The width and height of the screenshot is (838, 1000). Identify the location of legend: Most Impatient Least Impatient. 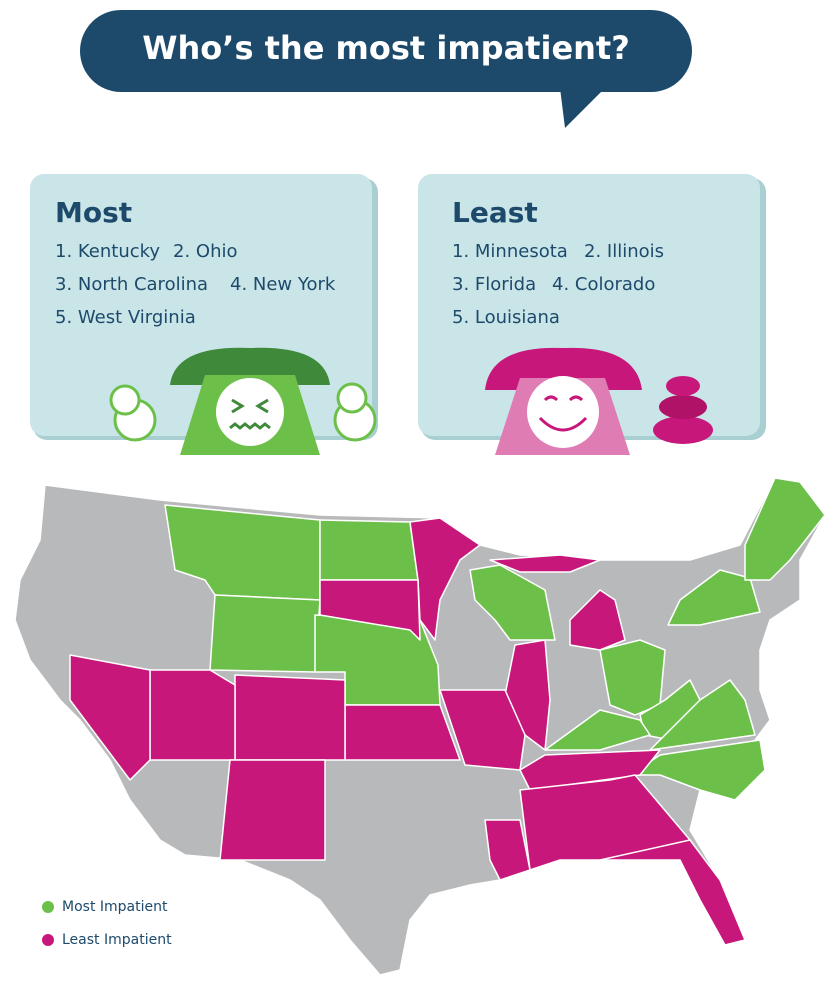
(107, 923).